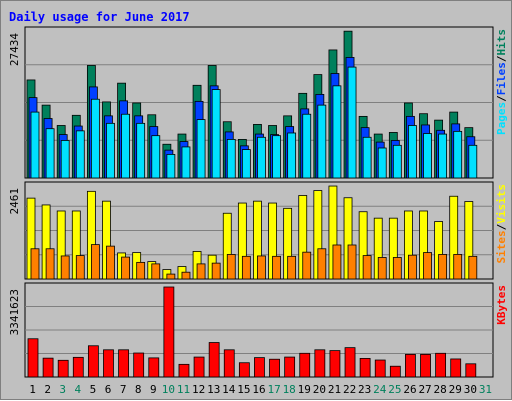 The height and width of the screenshot is (401, 512). I want to click on x-tick-label-day-26: 26, so click(409, 389).